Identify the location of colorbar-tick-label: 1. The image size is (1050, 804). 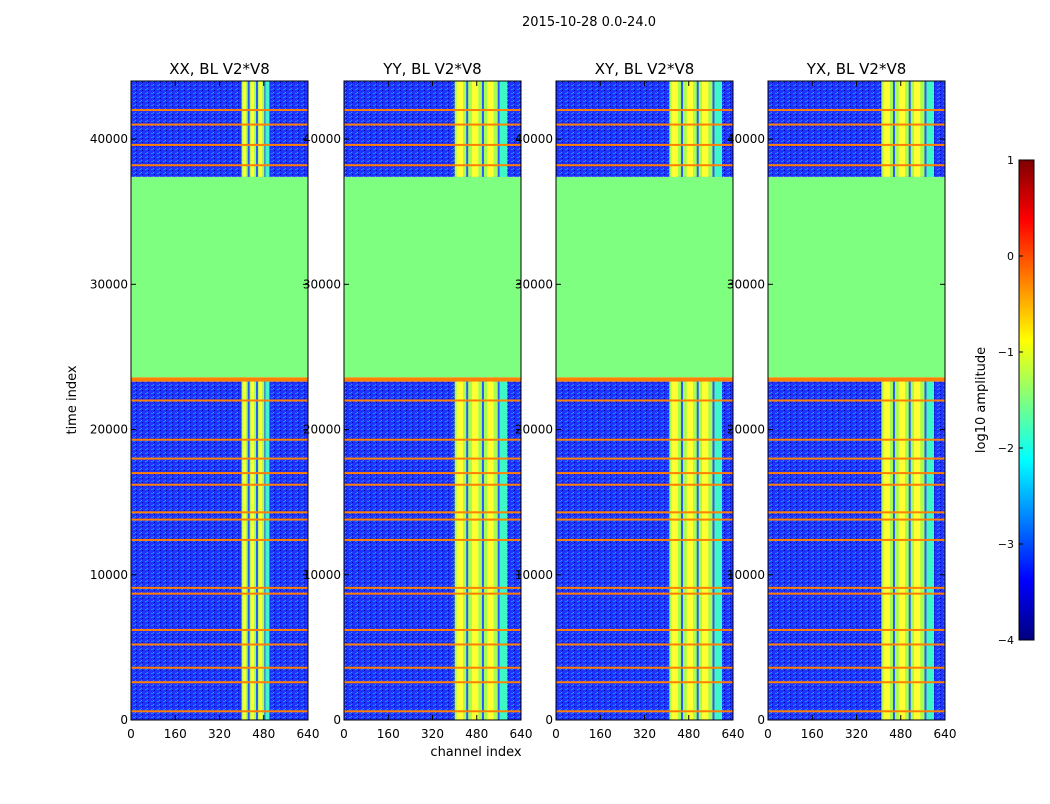
(1010, 160).